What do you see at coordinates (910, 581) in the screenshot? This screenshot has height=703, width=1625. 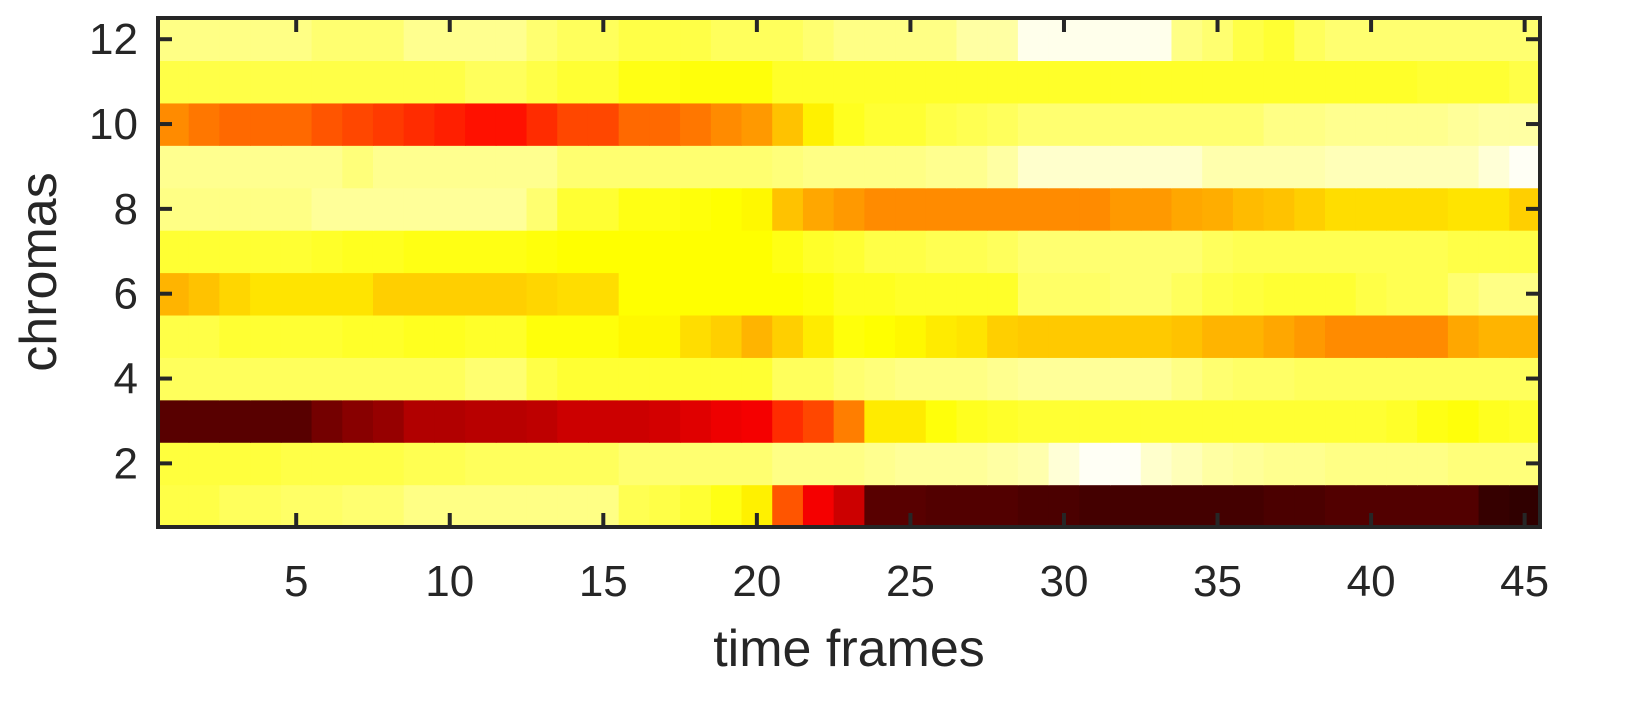 I see `x-tick-label: 25` at bounding box center [910, 581].